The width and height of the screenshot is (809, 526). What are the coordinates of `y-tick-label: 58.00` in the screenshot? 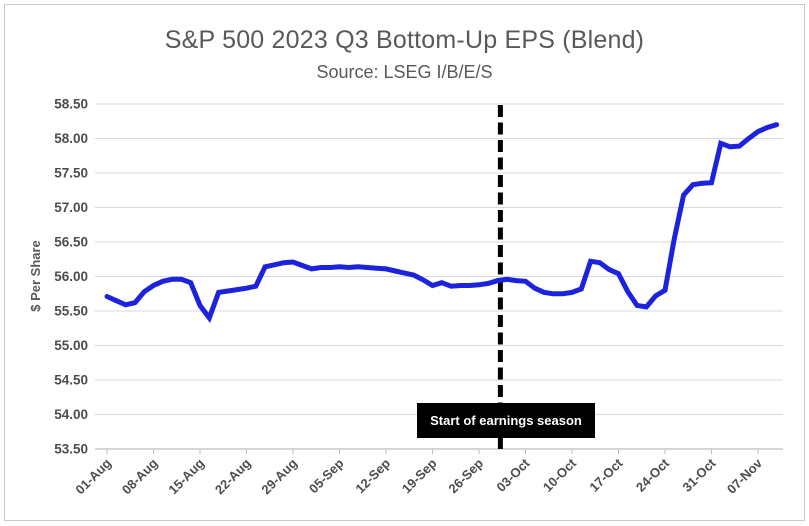 It's located at (71, 138).